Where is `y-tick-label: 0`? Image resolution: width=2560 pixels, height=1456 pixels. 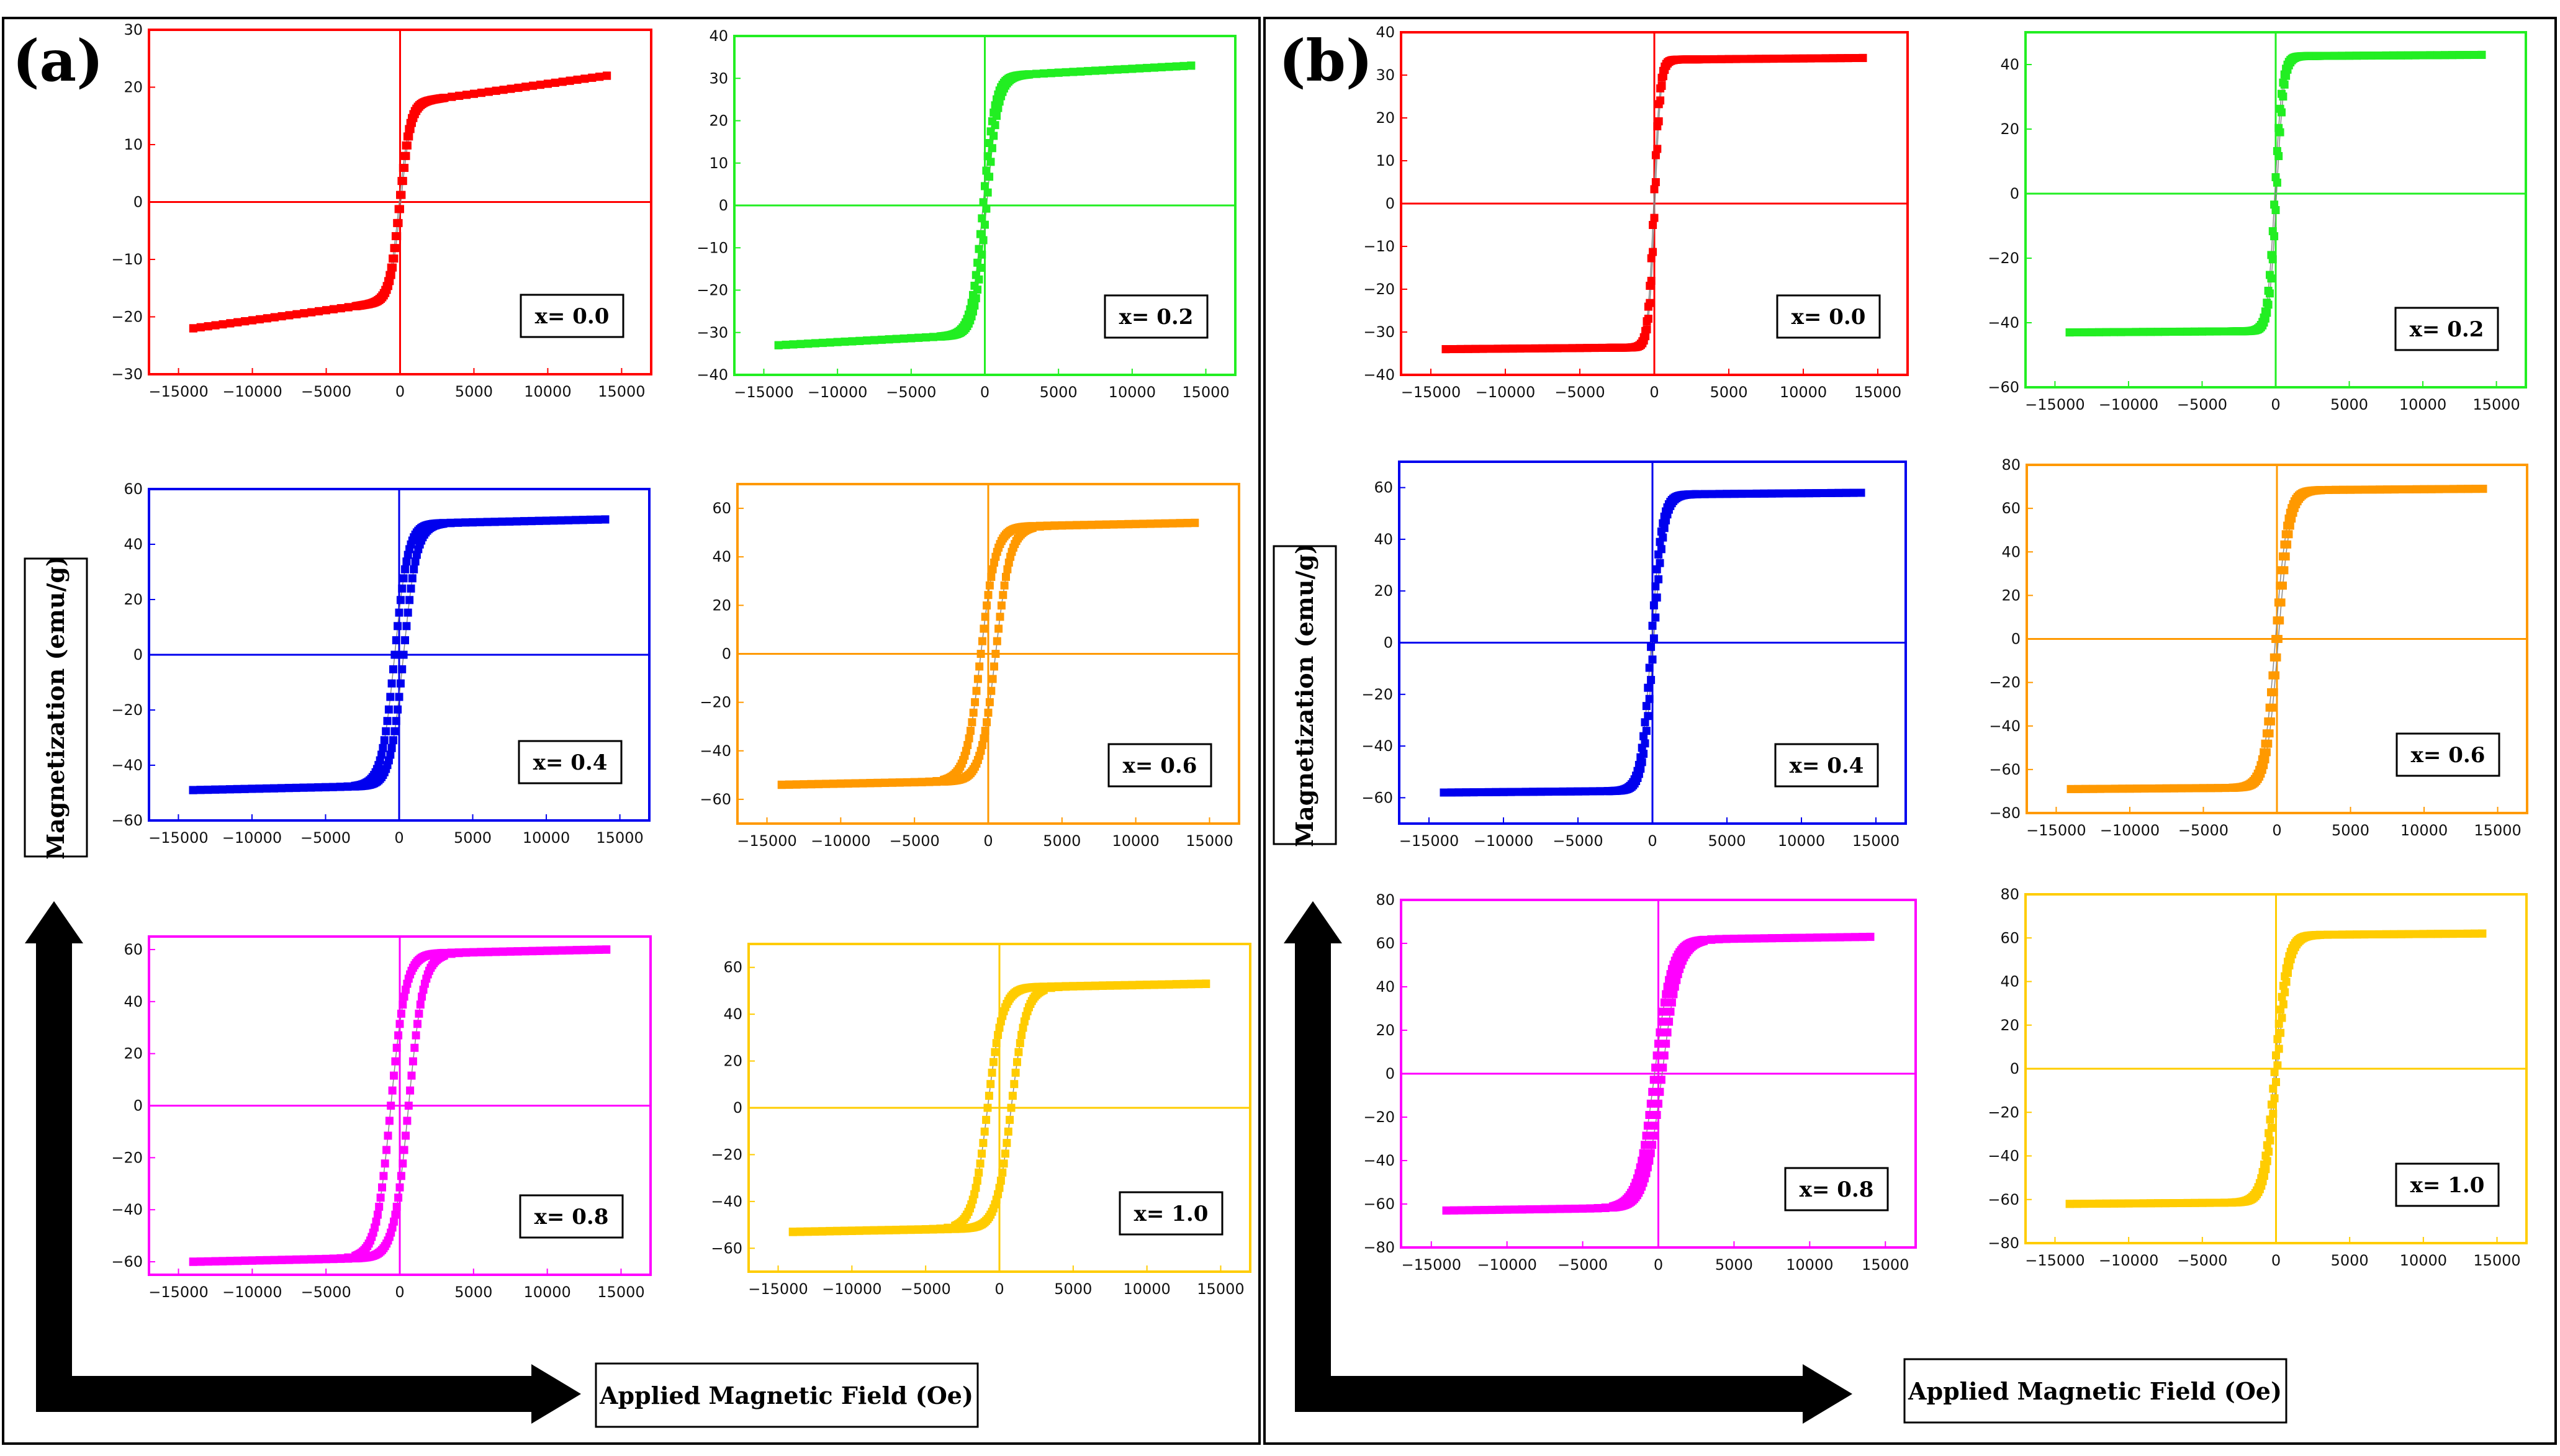
y-tick-label: 0 is located at coordinates (138, 202).